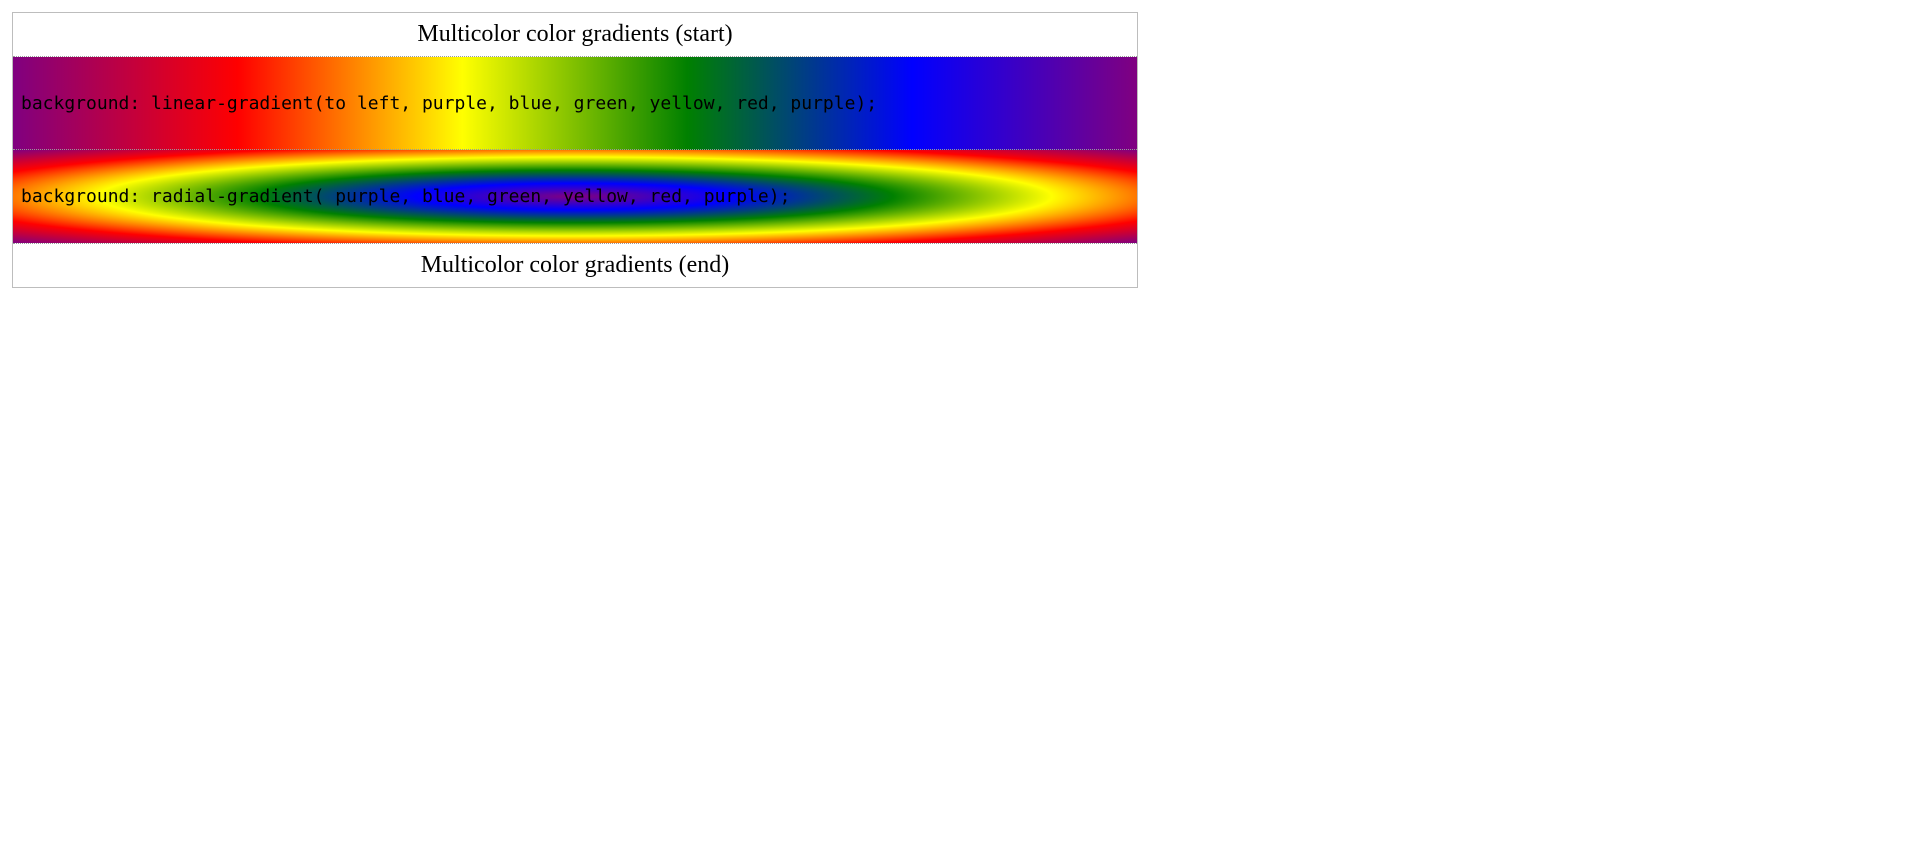  What do you see at coordinates (575, 35) in the screenshot?
I see `caption-start: Multicolor color gradients (start)` at bounding box center [575, 35].